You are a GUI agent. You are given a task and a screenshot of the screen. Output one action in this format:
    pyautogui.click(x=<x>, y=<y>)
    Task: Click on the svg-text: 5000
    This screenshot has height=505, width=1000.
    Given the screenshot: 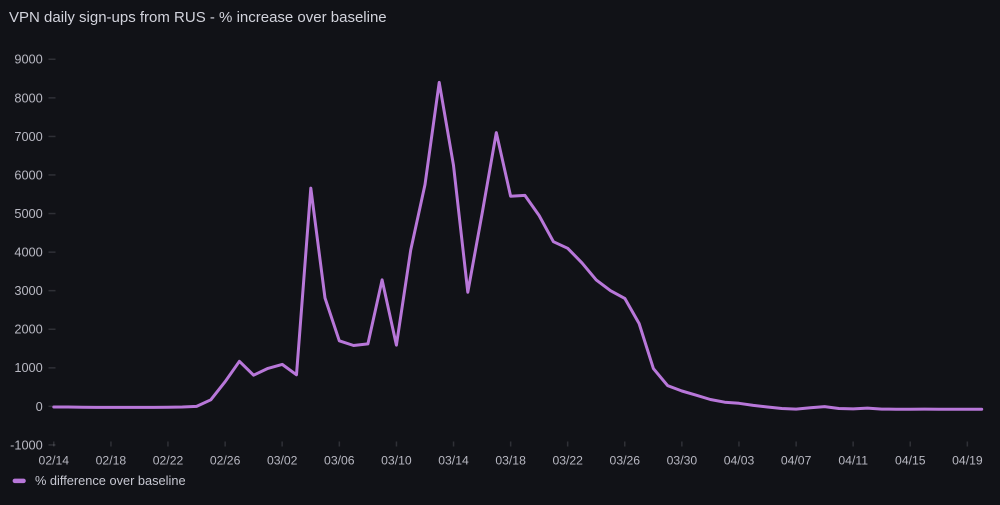 What is the action you would take?
    pyautogui.click(x=28, y=213)
    